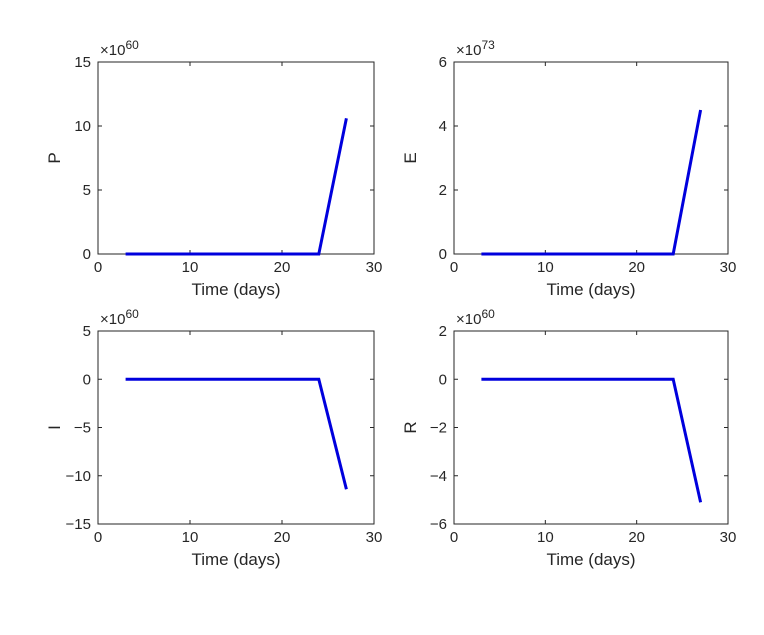 Image resolution: width=764 pixels, height=635 pixels. What do you see at coordinates (87, 379) in the screenshot?
I see `y-tick-label-i: 0` at bounding box center [87, 379].